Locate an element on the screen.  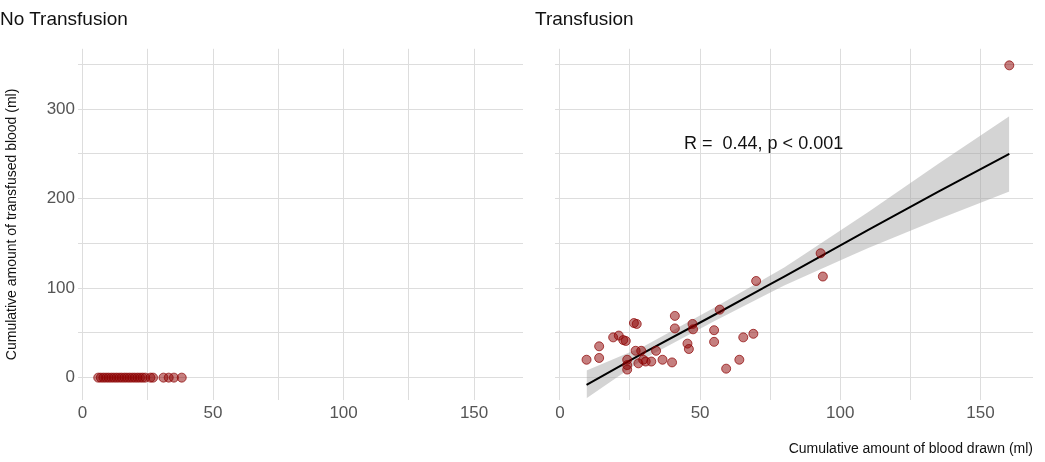
y-tick-label: 0 is located at coordinates (70, 377).